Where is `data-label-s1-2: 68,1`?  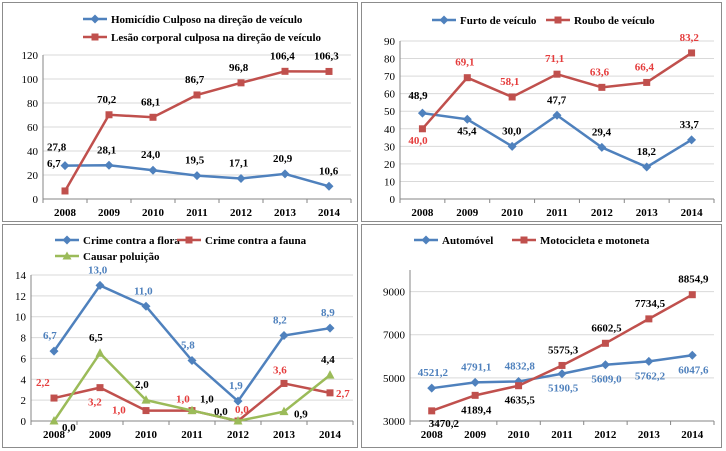
data-label-s1-2: 68,1 is located at coordinates (150, 102).